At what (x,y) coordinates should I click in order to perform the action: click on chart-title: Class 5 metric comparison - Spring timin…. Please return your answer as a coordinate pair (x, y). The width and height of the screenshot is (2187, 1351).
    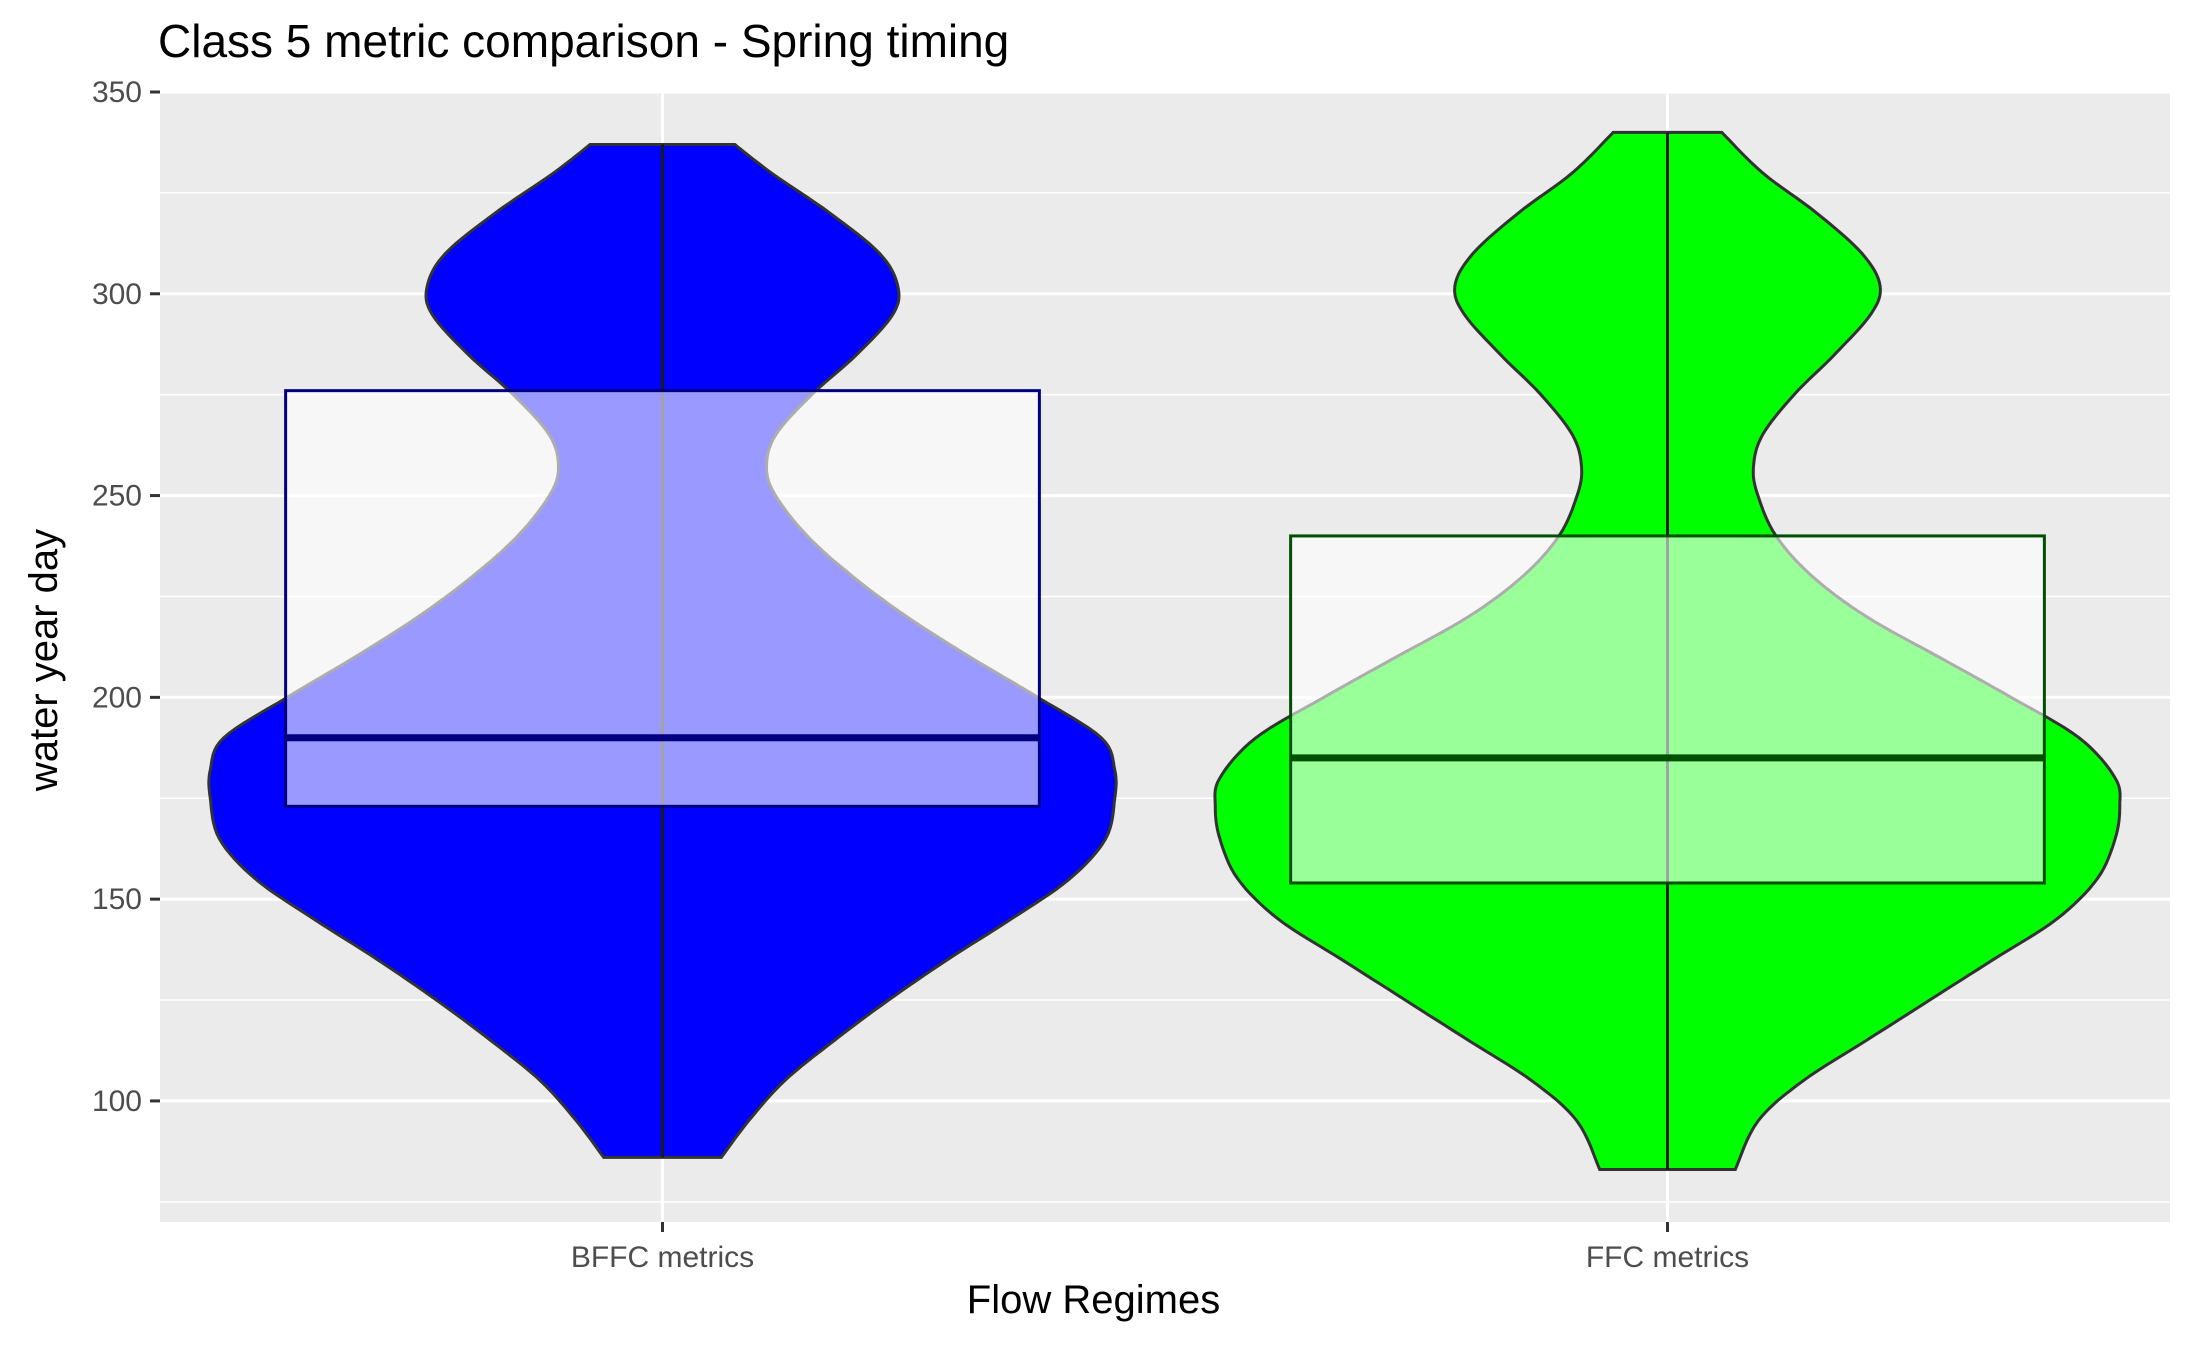
    Looking at the image, I should click on (584, 41).